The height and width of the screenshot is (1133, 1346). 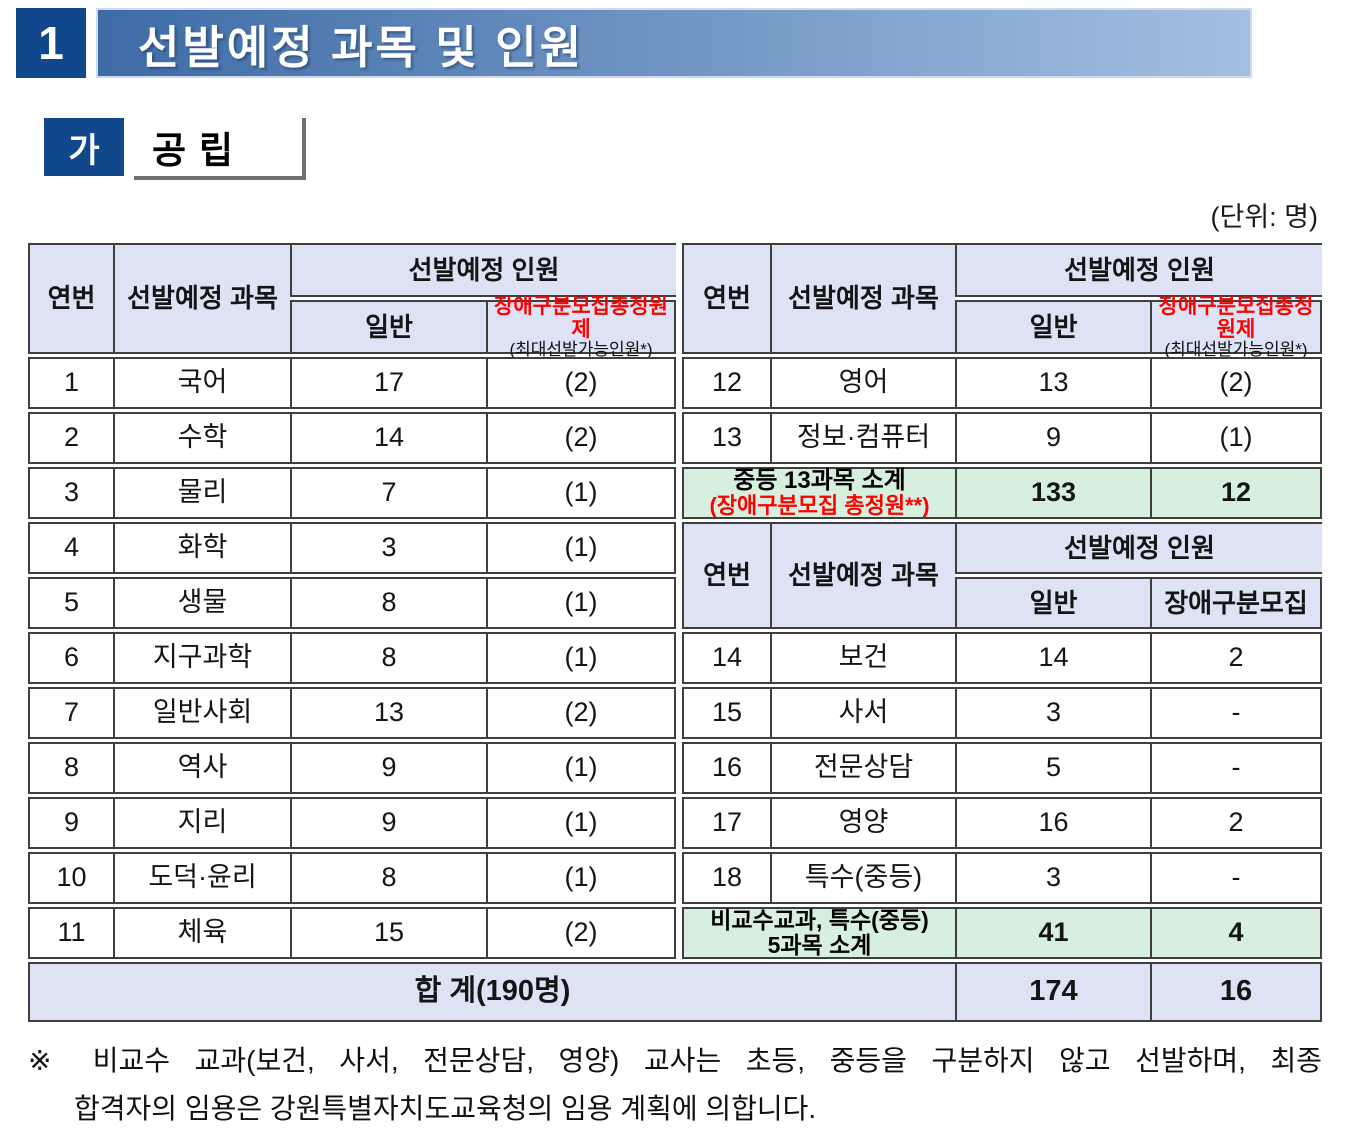 What do you see at coordinates (1236, 603) in the screenshot?
I see `col-header-disability2: 장애구분모집` at bounding box center [1236, 603].